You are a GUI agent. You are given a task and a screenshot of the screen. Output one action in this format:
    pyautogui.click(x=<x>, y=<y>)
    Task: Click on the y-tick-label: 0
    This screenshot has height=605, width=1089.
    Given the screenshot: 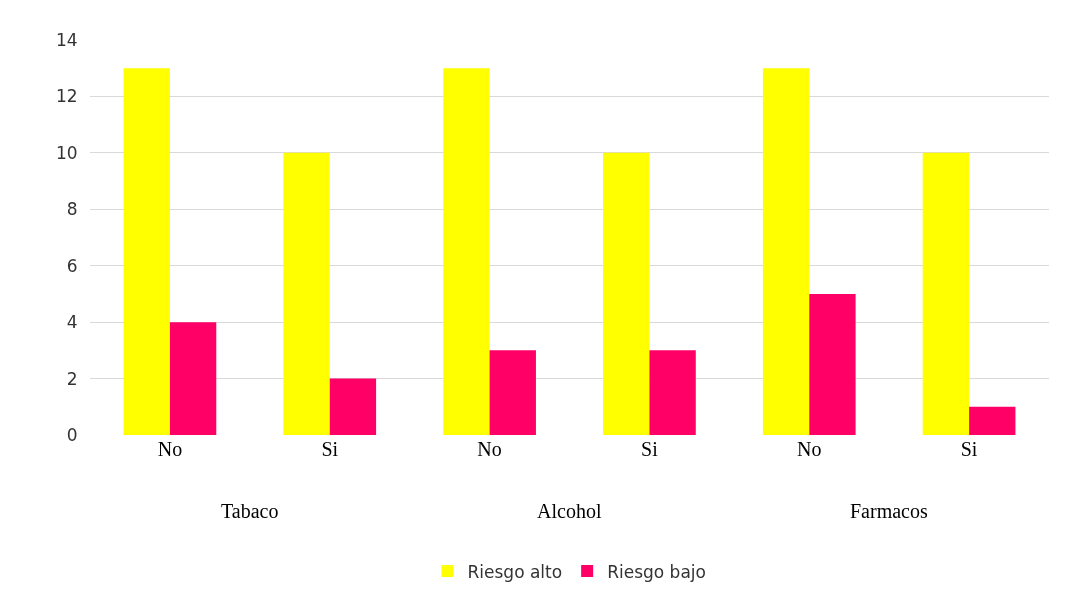 What is the action you would take?
    pyautogui.click(x=72, y=434)
    